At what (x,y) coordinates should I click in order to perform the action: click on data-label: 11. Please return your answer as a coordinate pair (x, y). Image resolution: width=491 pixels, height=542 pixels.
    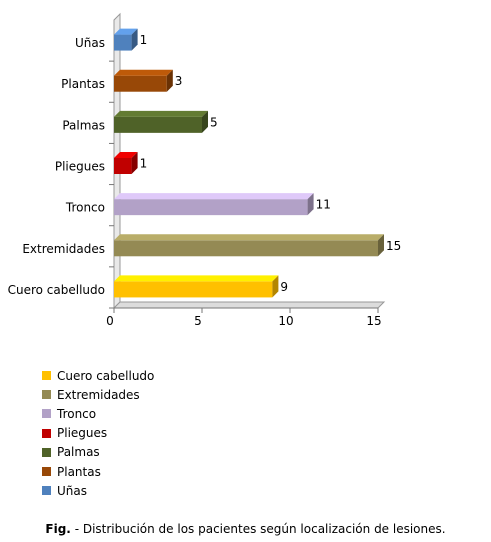
    Looking at the image, I should click on (323, 205).